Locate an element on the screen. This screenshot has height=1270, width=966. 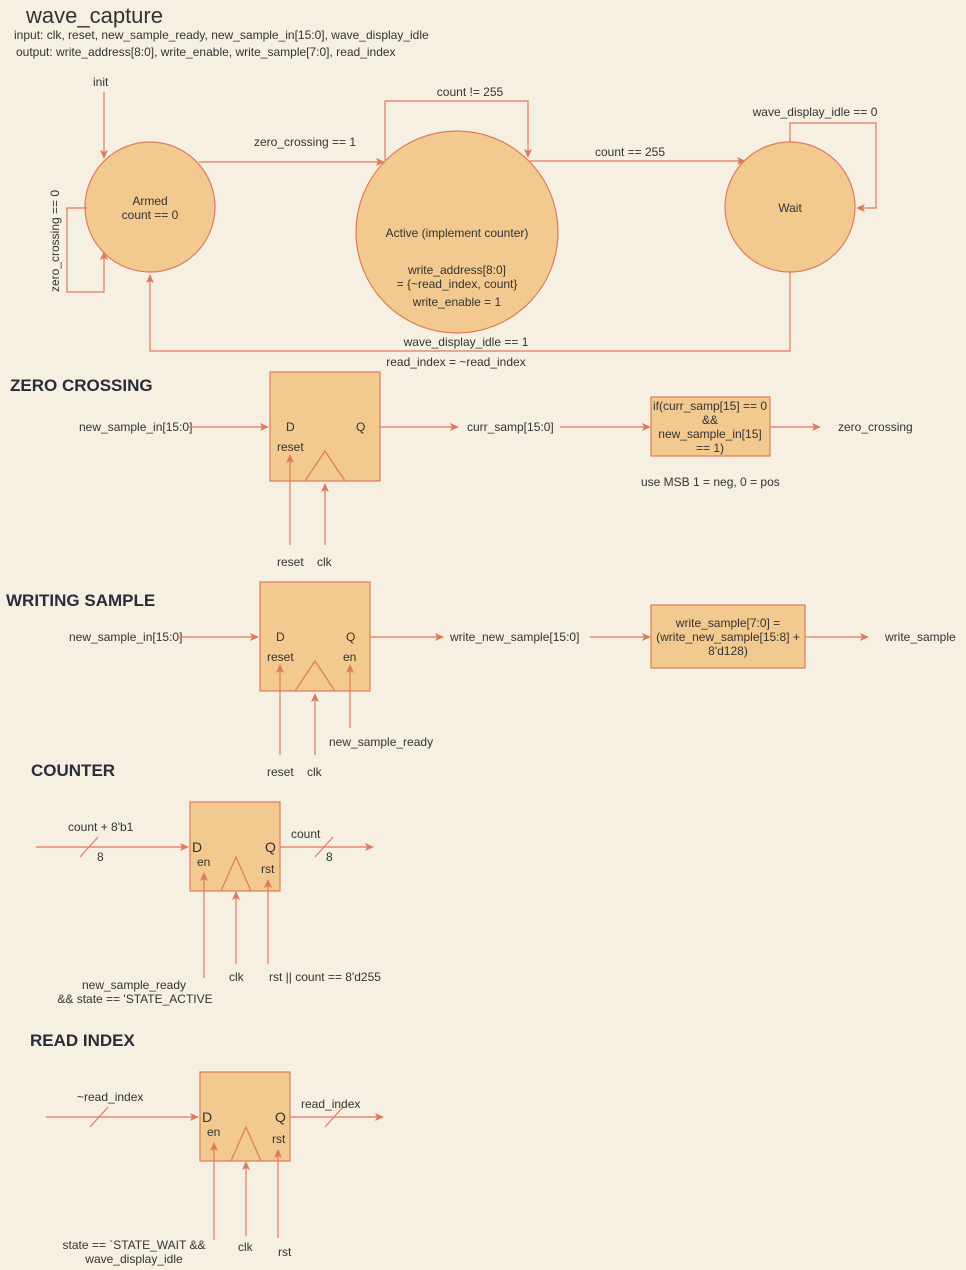
ws-pin-d: D is located at coordinates (280, 637).